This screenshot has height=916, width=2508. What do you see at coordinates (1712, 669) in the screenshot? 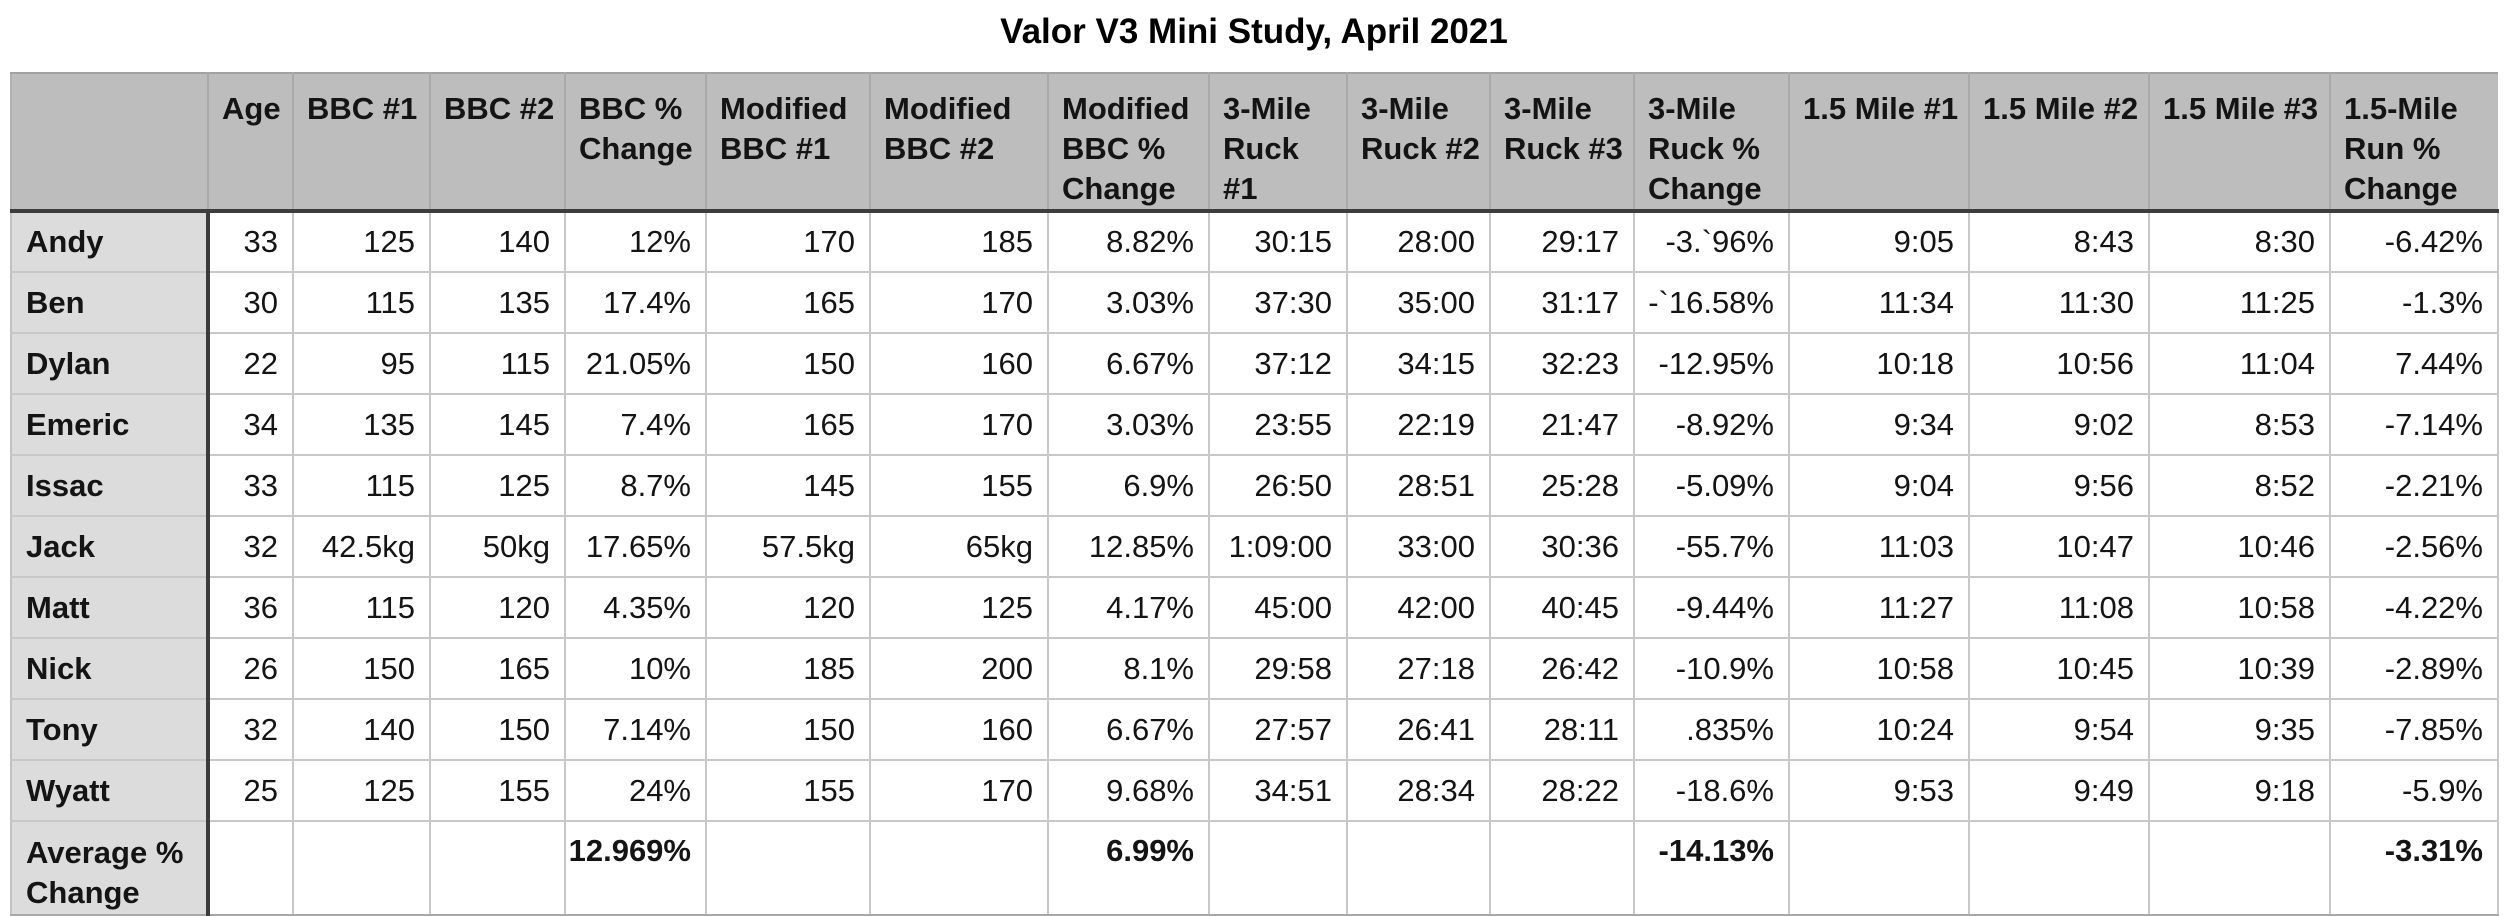
I see `cell-nick-3-mile-ruck-change: -10.9%` at bounding box center [1712, 669].